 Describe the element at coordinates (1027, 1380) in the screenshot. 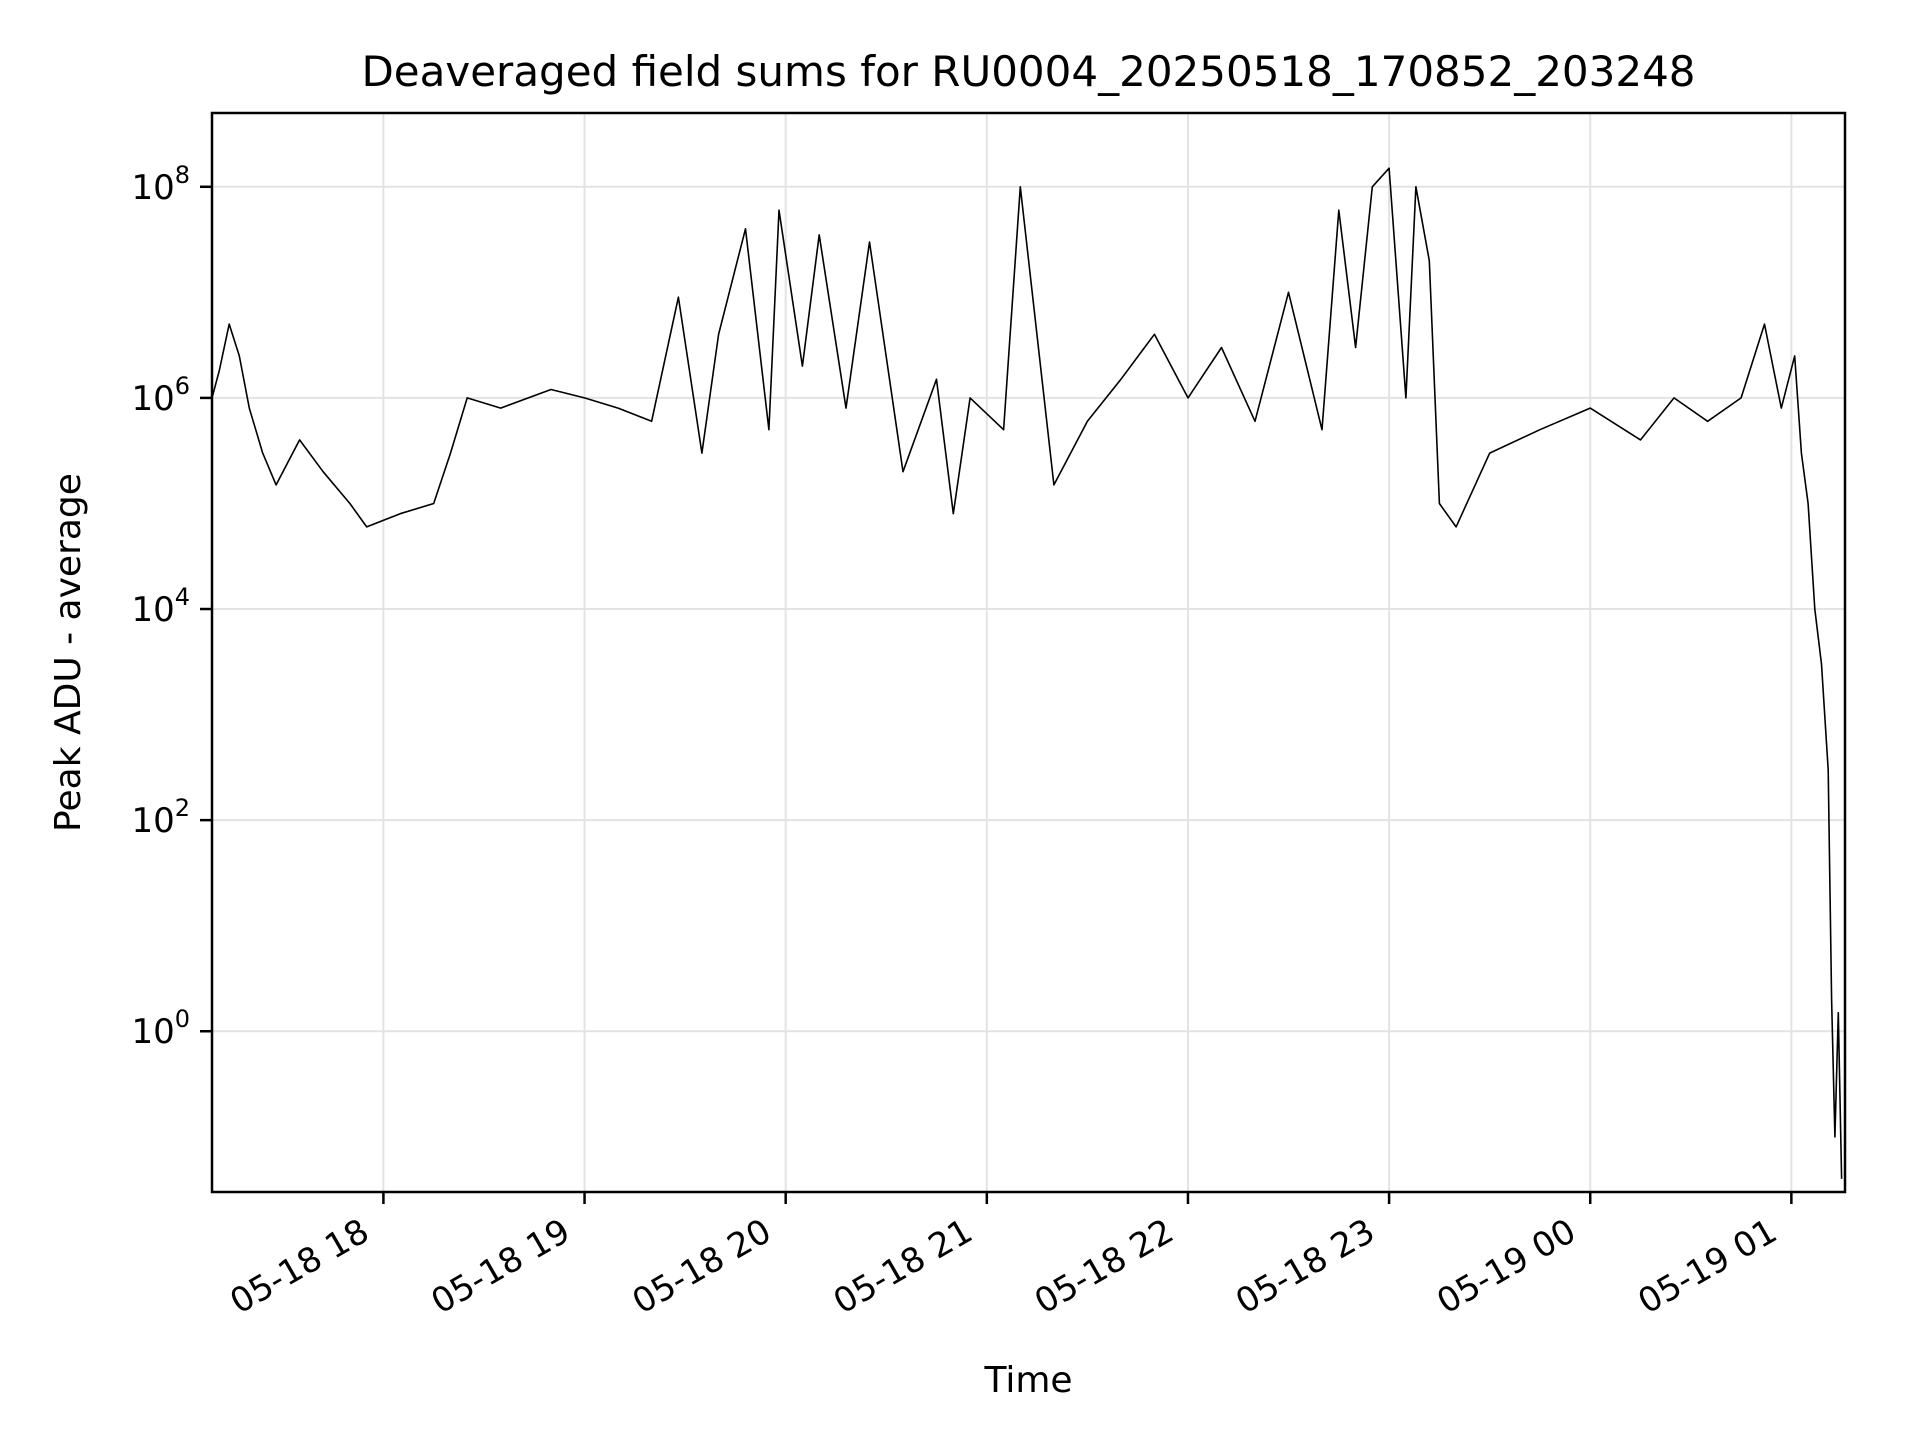

I see `x-axis-label: Time` at that location.